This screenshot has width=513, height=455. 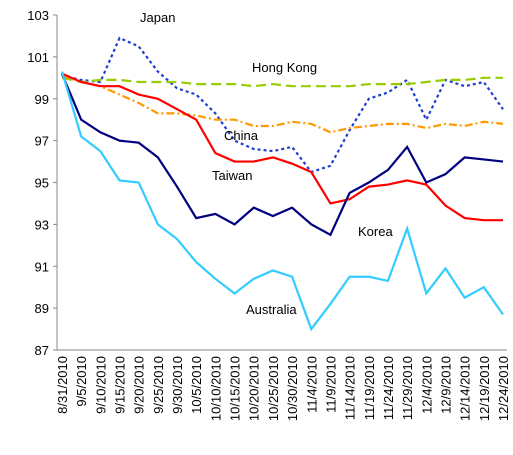 What do you see at coordinates (42, 266) in the screenshot?
I see `y-tick-label: 91` at bounding box center [42, 266].